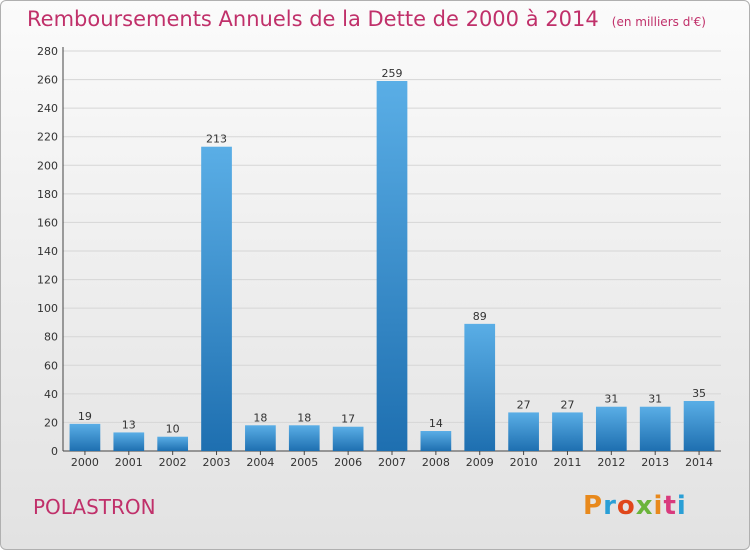 This screenshot has height=550, width=750. I want to click on data-label: 19, so click(85, 416).